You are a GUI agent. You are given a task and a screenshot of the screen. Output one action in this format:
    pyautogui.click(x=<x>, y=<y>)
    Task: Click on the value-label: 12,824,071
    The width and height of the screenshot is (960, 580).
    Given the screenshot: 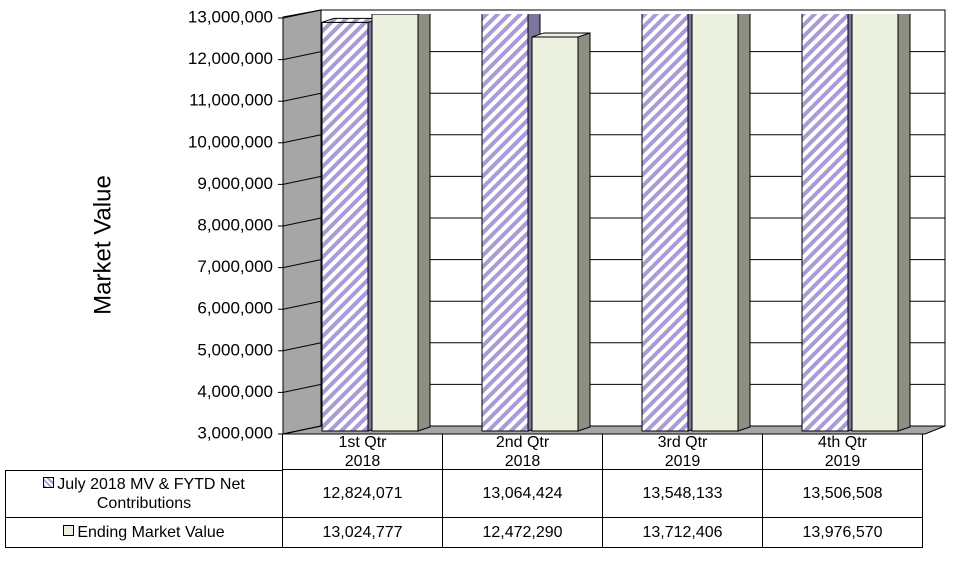 What is the action you would take?
    pyautogui.click(x=363, y=494)
    